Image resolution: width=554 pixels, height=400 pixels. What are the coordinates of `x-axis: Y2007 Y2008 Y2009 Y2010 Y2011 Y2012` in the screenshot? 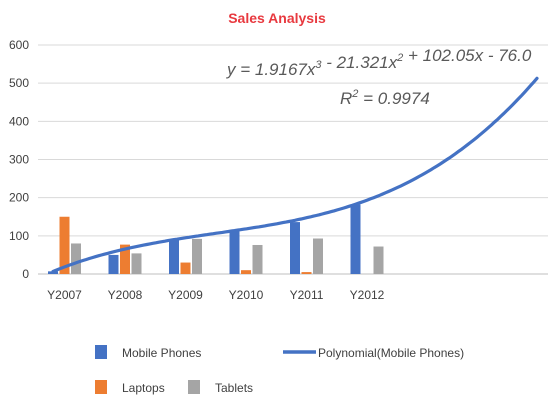 It's located at (216, 295).